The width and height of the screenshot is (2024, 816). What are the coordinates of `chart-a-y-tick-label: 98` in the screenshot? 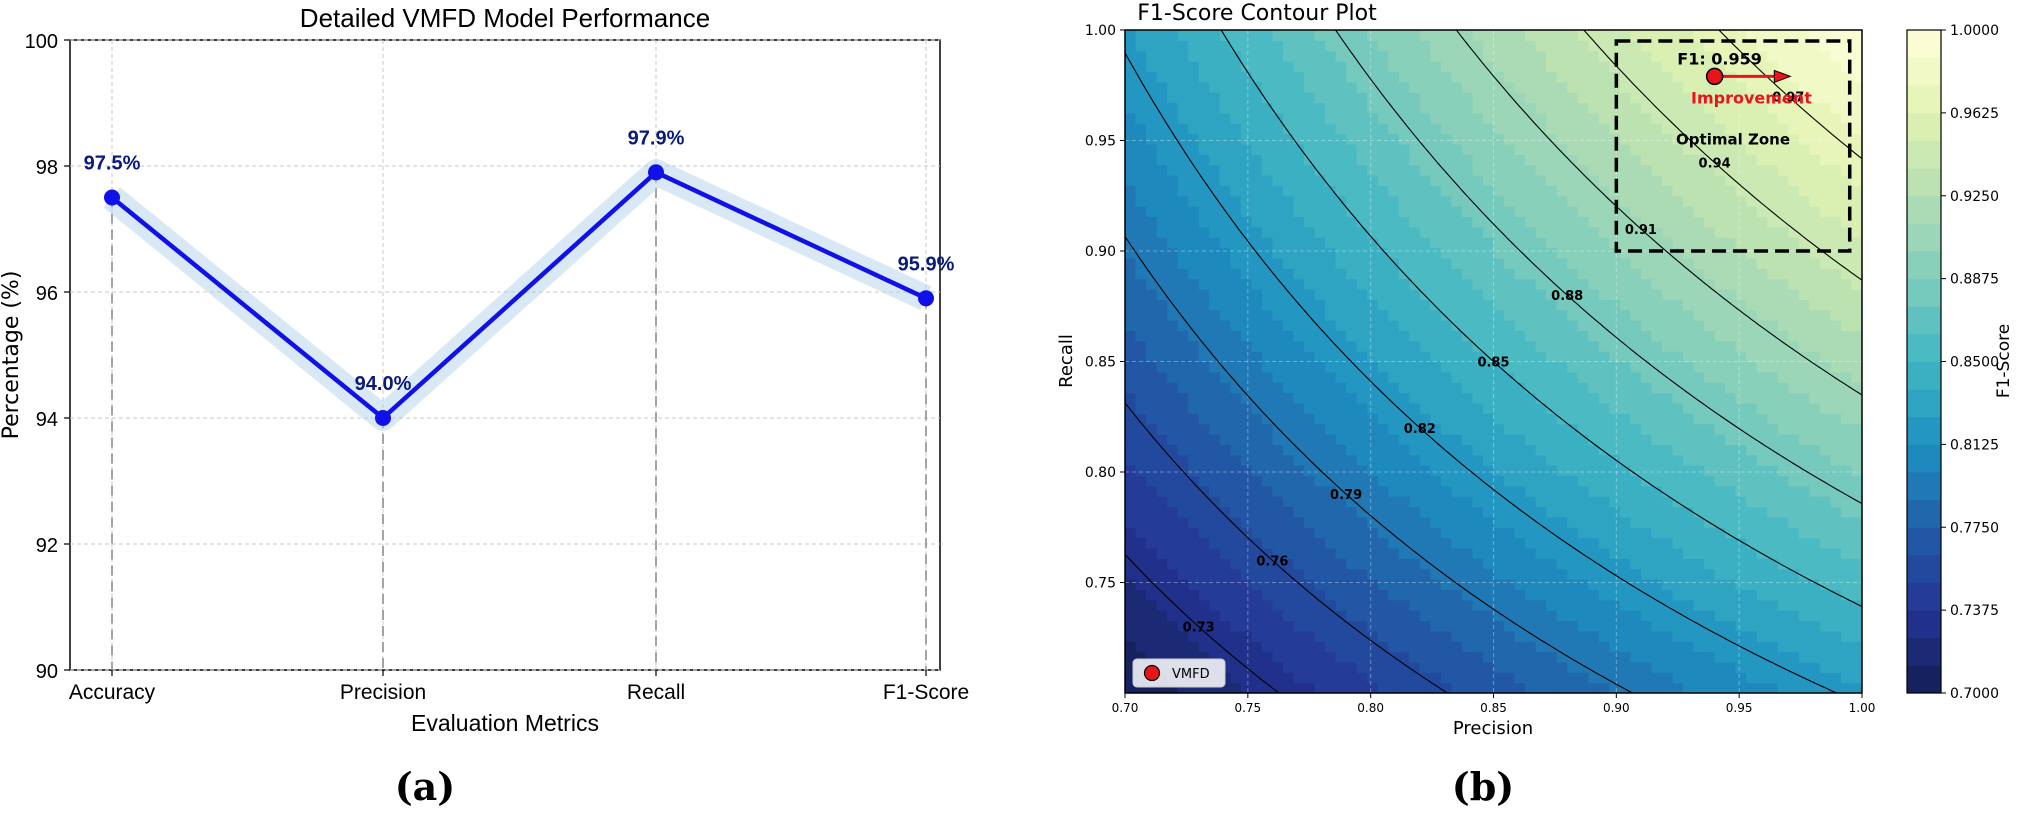 It's located at (47, 168).